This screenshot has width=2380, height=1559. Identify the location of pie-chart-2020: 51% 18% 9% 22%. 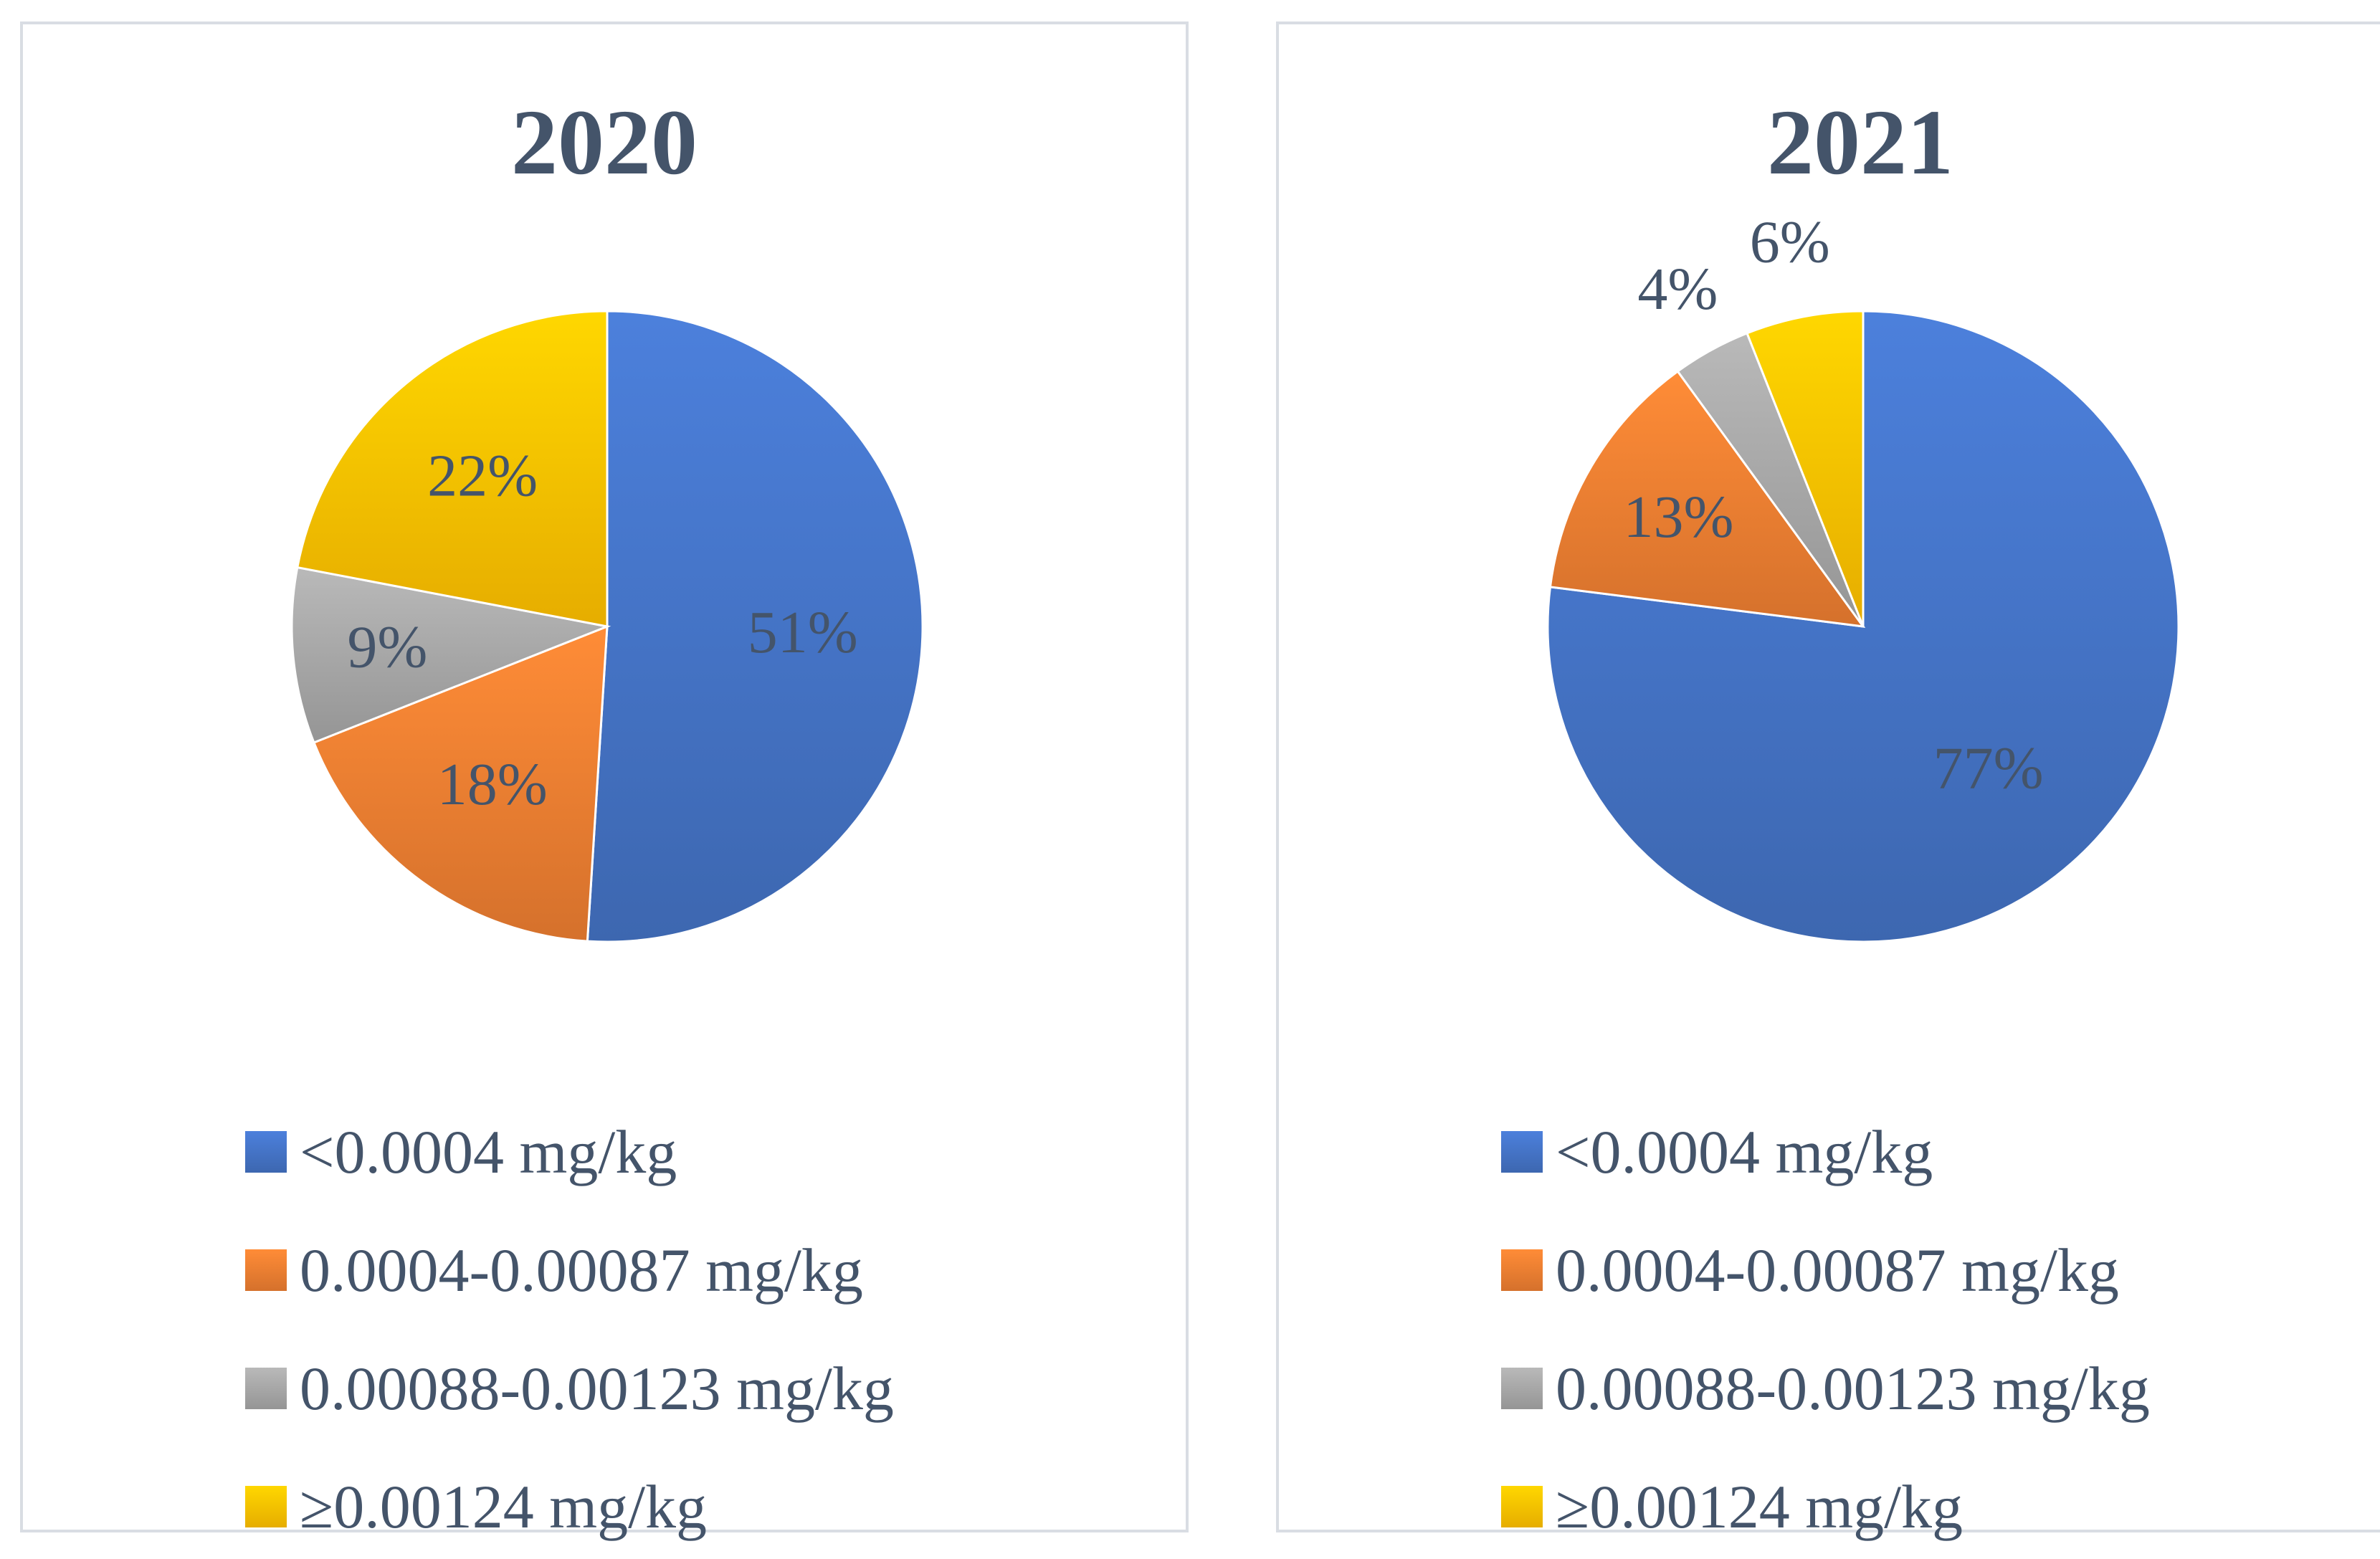
(607, 626).